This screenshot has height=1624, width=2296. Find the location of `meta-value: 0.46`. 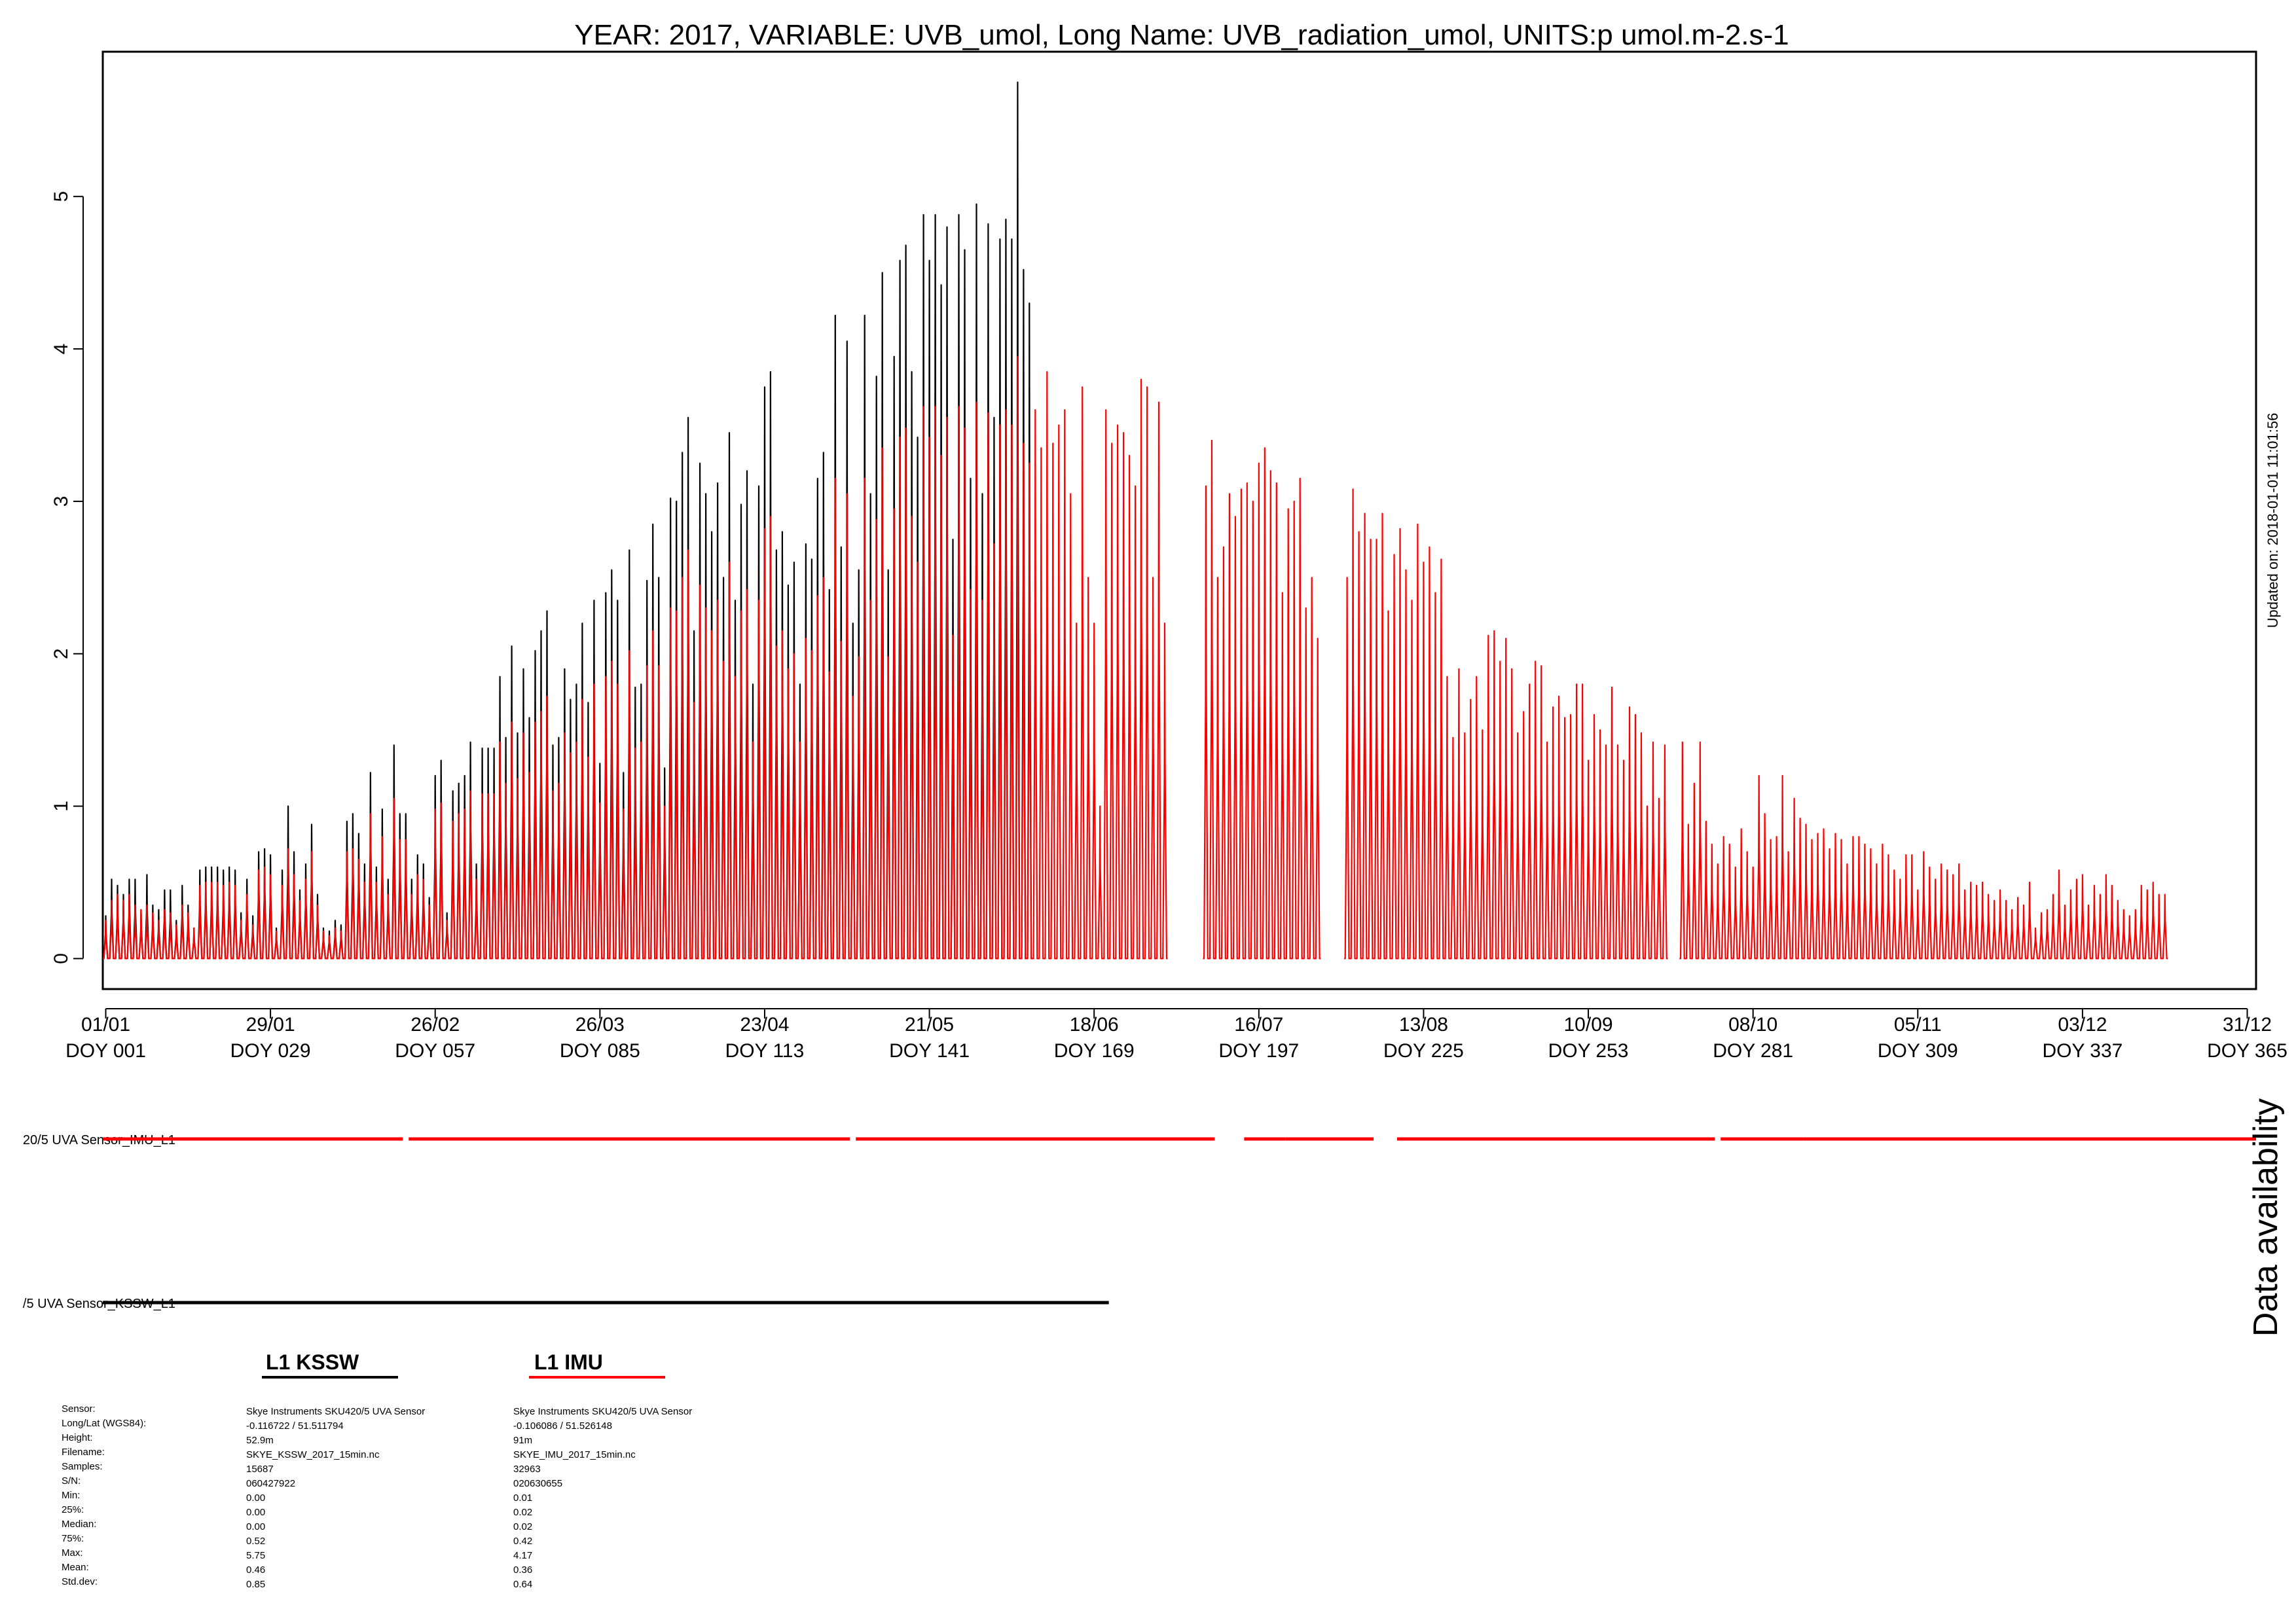

meta-value: 0.46 is located at coordinates (256, 1570).